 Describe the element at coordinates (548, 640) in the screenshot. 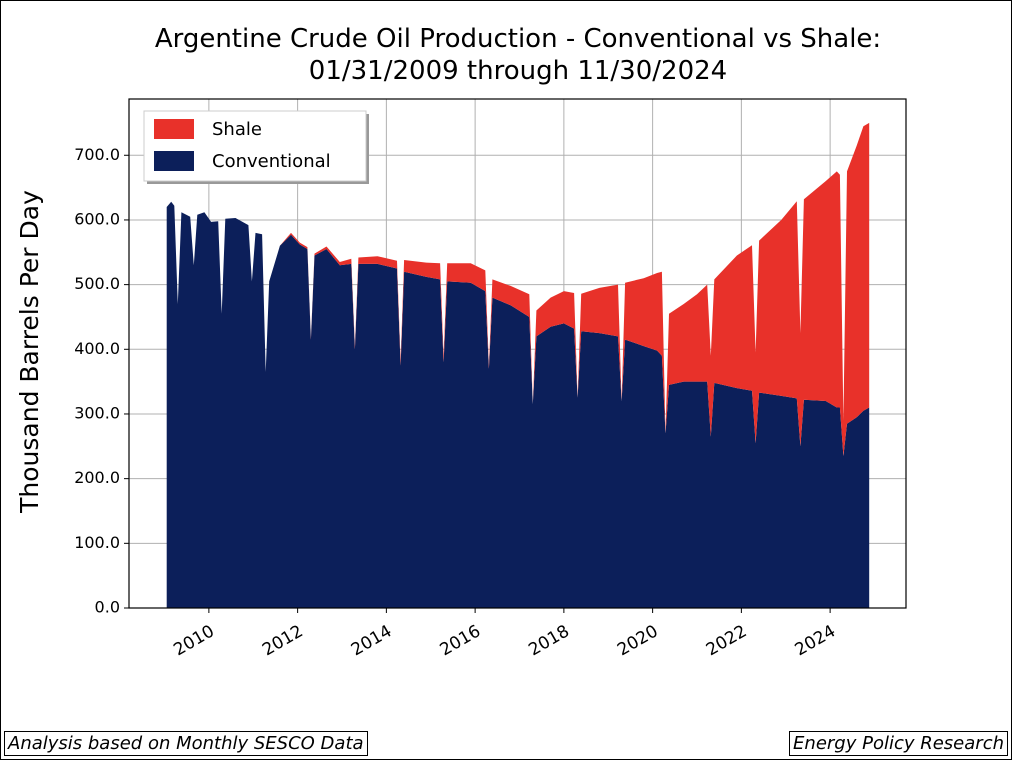

I see `x-tick-label: 2018` at that location.